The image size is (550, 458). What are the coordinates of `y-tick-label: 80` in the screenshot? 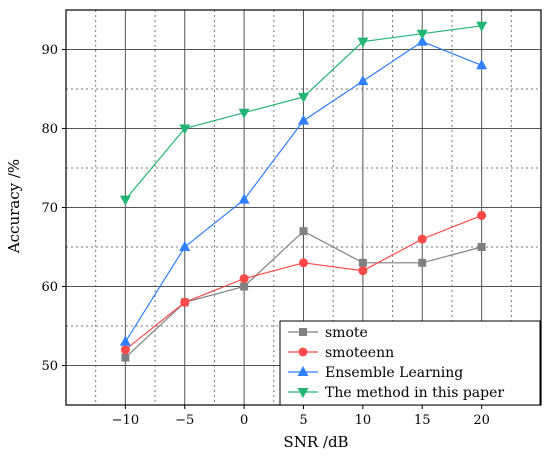 It's located at (49, 129).